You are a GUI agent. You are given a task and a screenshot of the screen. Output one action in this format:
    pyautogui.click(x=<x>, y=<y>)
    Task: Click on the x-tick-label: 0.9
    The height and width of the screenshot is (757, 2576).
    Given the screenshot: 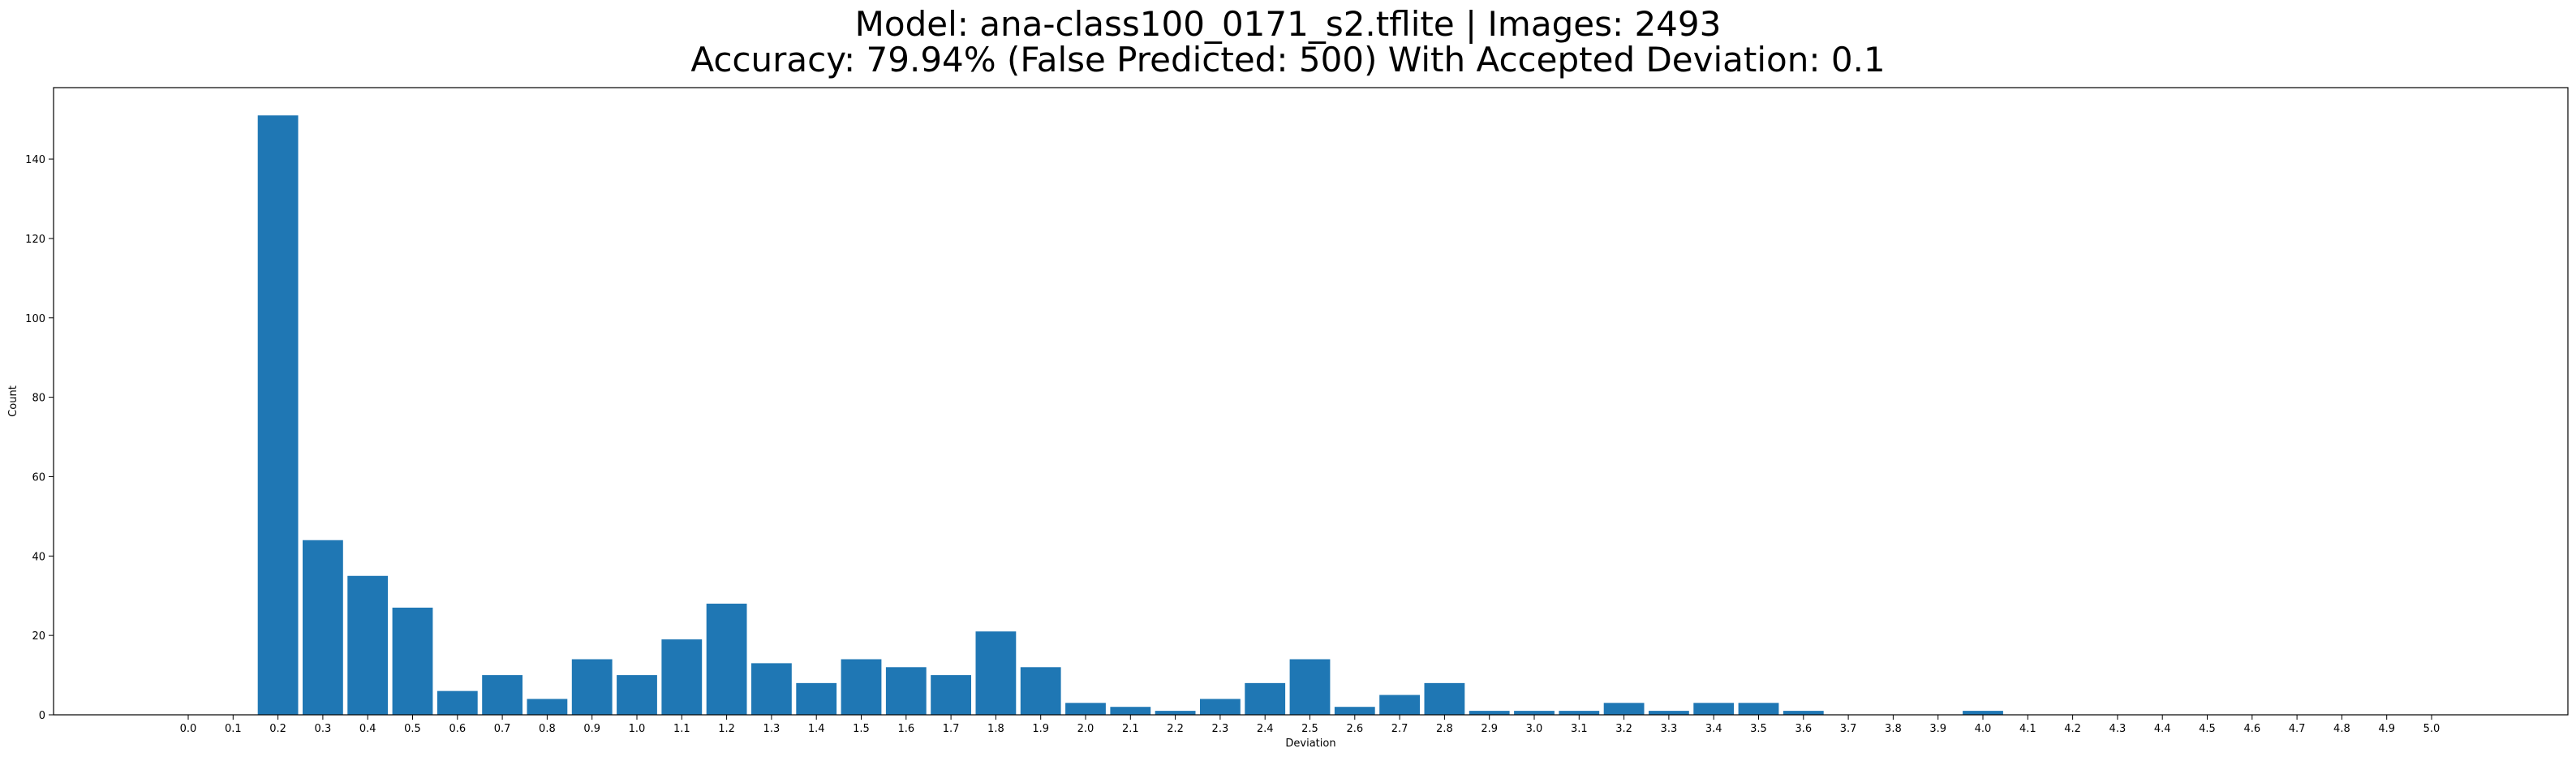 What is the action you would take?
    pyautogui.click(x=591, y=729)
    